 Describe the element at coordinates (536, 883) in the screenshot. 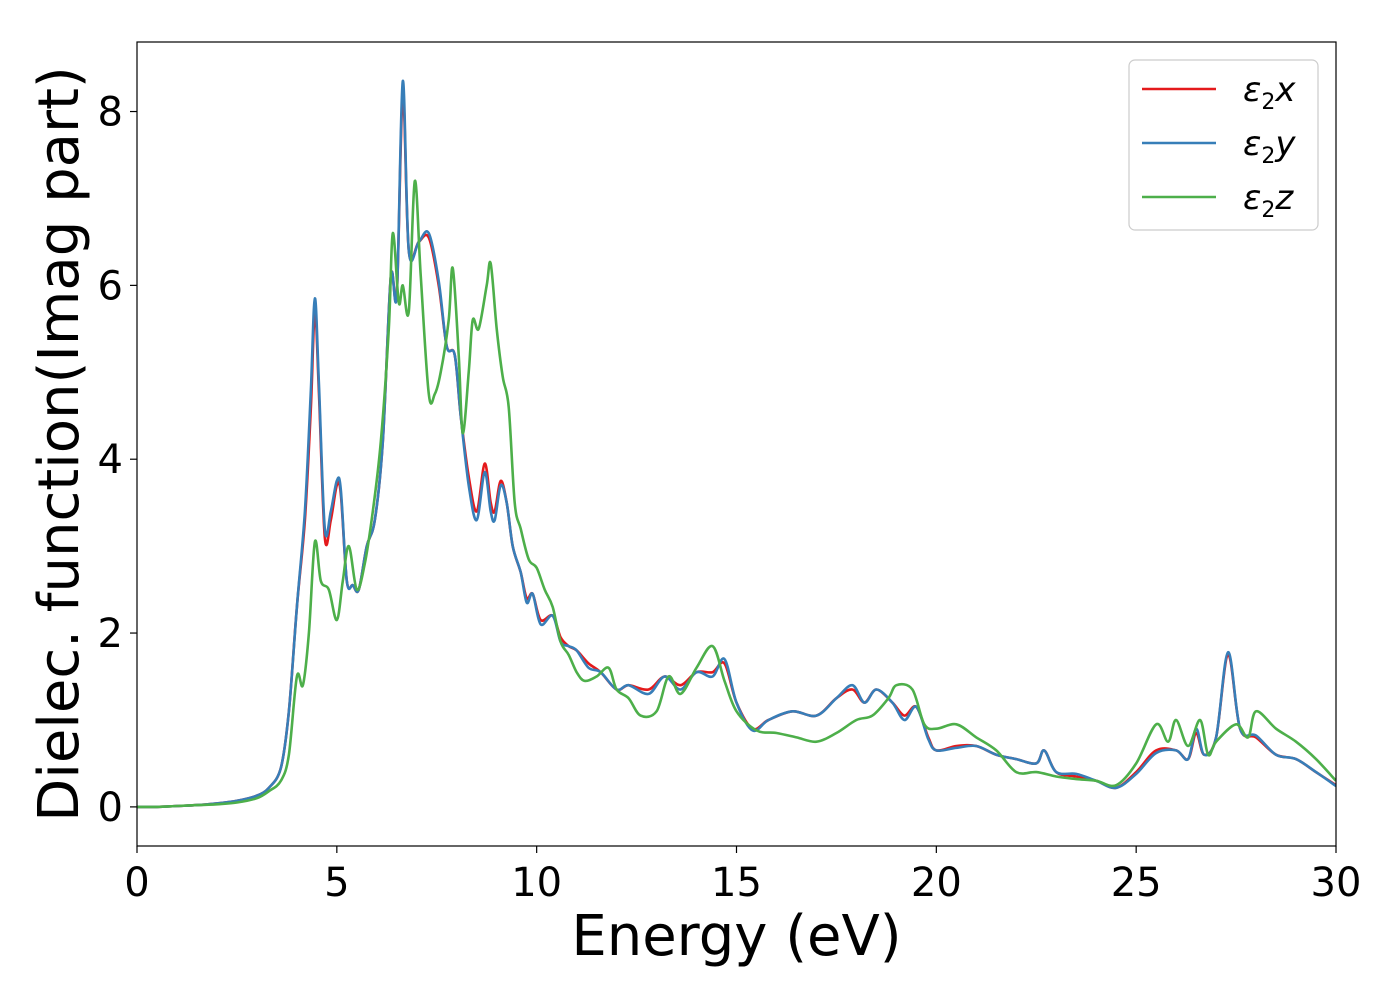

I see `x-tick-label: 10` at that location.